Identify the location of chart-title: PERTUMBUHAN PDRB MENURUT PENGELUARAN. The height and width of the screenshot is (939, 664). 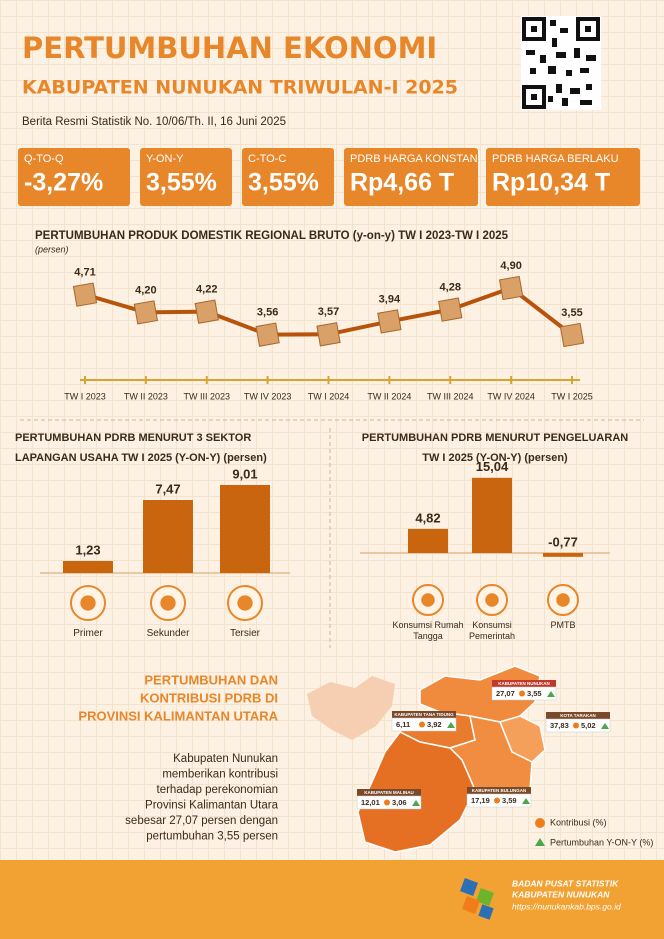
(495, 438).